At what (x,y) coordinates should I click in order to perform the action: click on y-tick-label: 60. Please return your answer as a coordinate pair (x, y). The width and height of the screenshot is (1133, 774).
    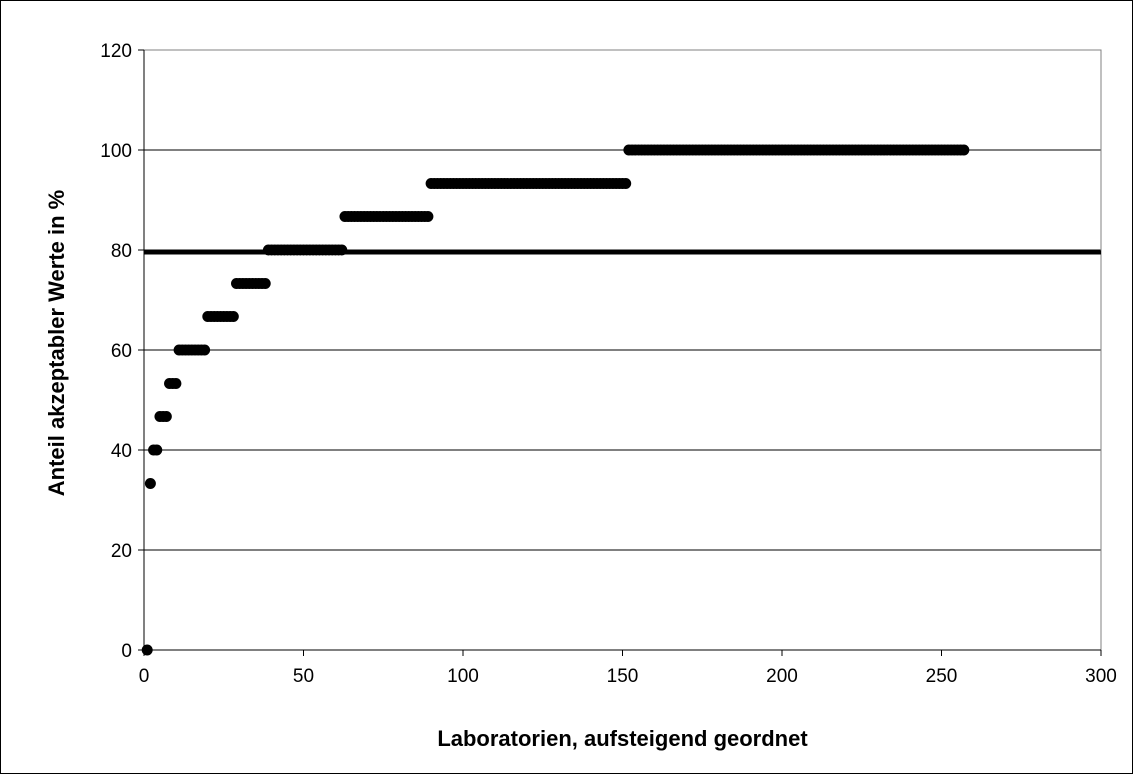
    Looking at the image, I should click on (121, 351).